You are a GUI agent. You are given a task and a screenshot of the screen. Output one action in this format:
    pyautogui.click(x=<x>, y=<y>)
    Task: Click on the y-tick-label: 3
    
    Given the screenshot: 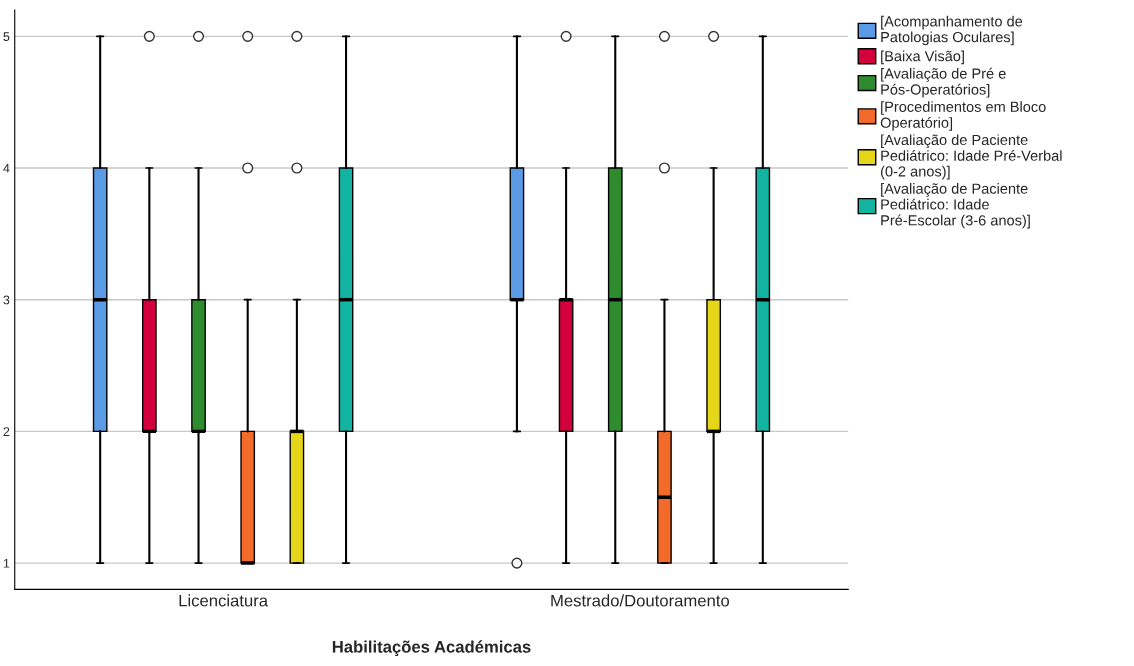 What is the action you would take?
    pyautogui.click(x=6, y=300)
    